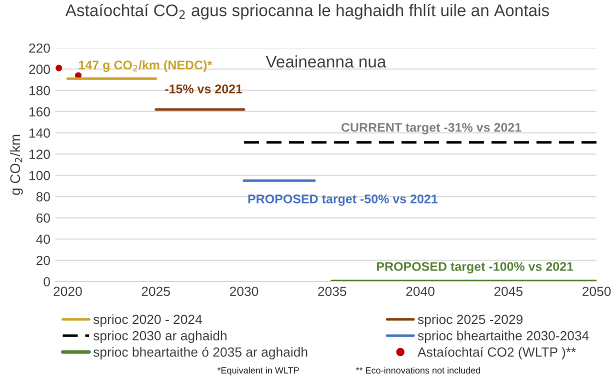 The height and width of the screenshot is (383, 615). Describe the element at coordinates (39, 112) in the screenshot. I see `y-tick-label: 160` at that location.